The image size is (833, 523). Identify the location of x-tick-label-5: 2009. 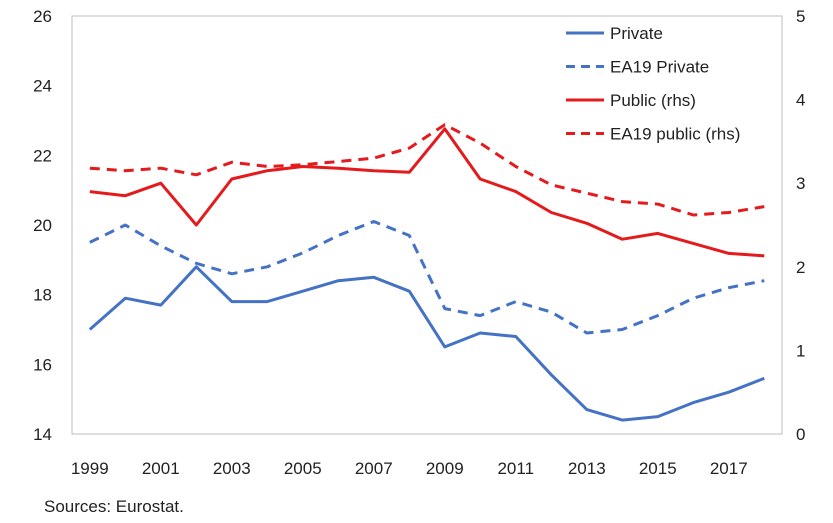
(445, 468).